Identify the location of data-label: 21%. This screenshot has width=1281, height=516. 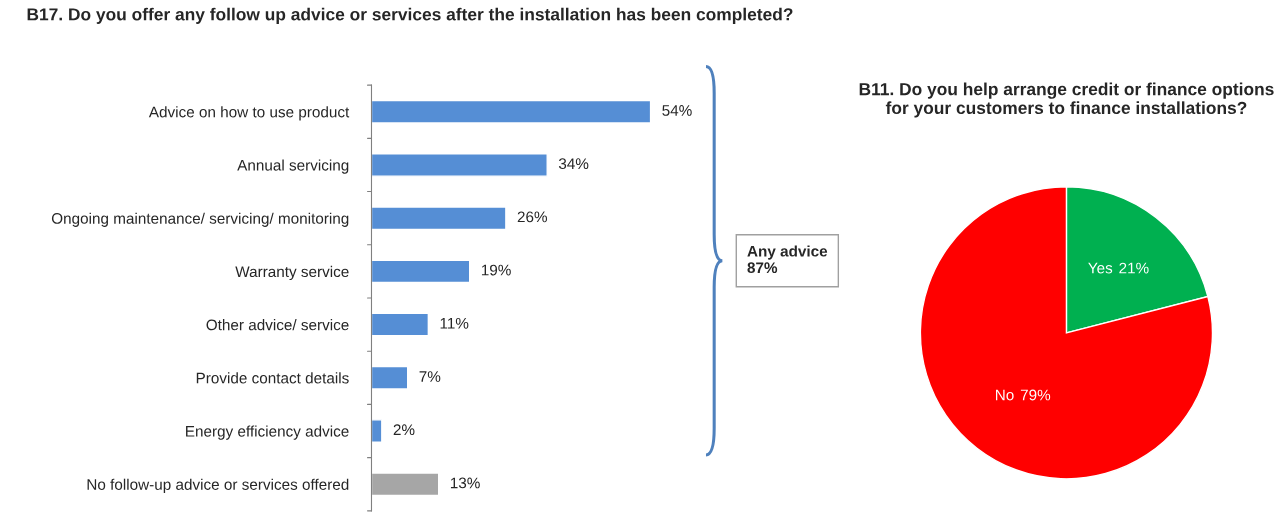
(1134, 268).